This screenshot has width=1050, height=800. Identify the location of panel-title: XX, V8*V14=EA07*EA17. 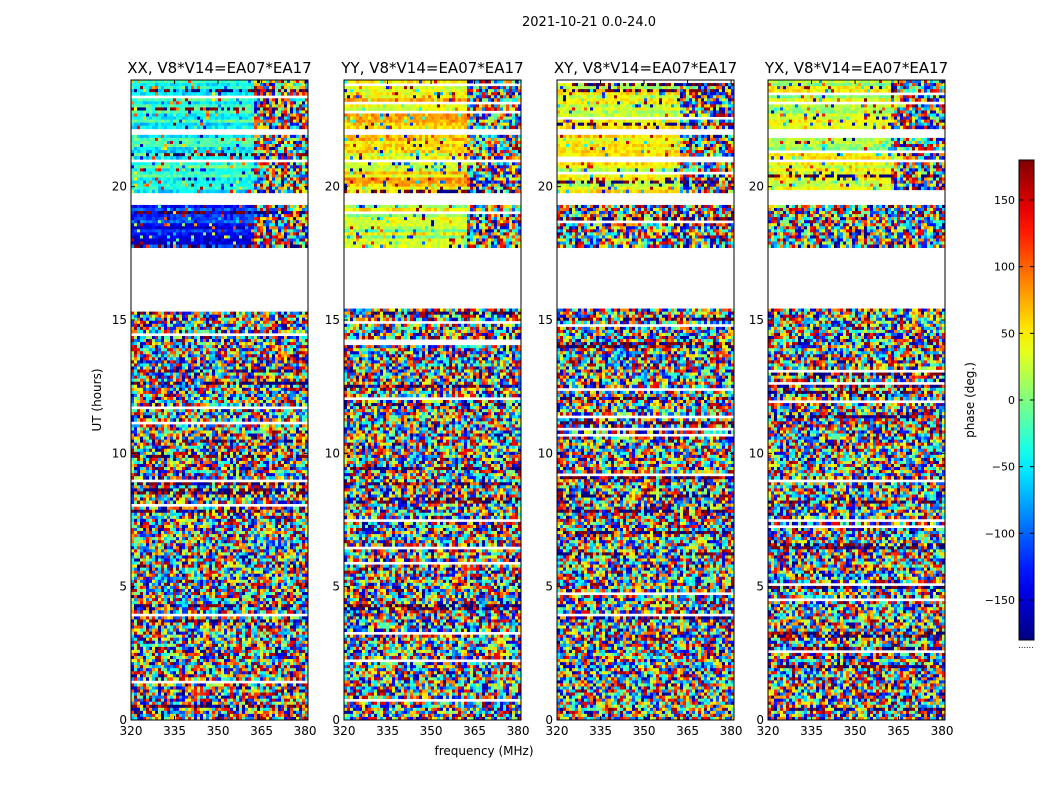
(219, 68).